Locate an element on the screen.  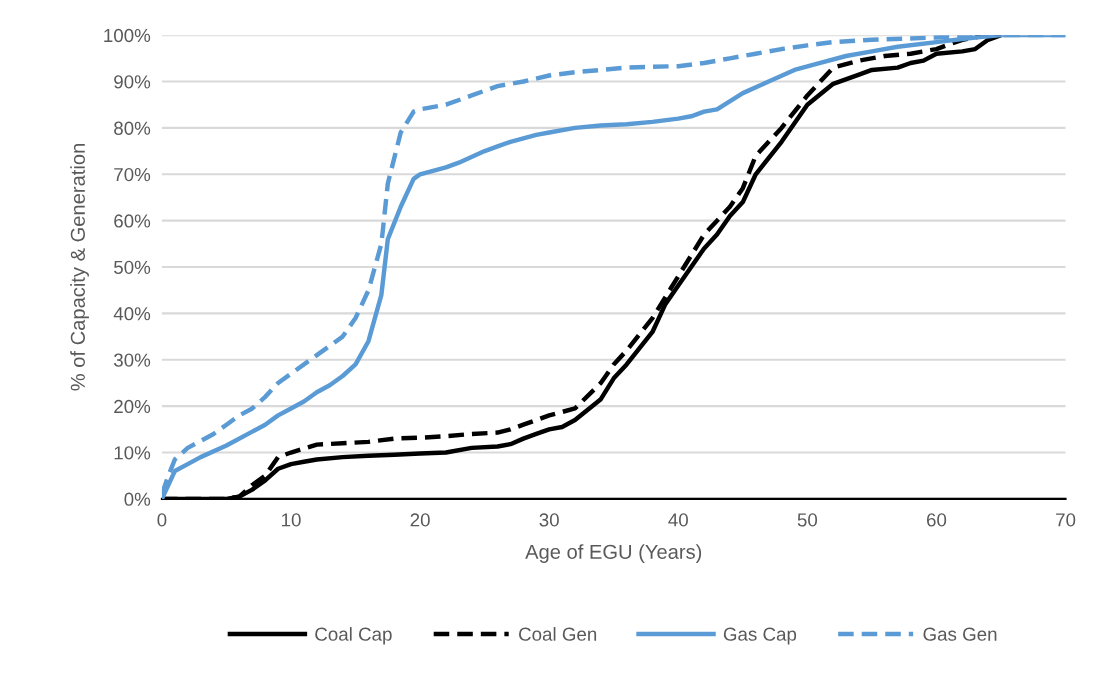
legend-label: Coal Cap is located at coordinates (353, 636).